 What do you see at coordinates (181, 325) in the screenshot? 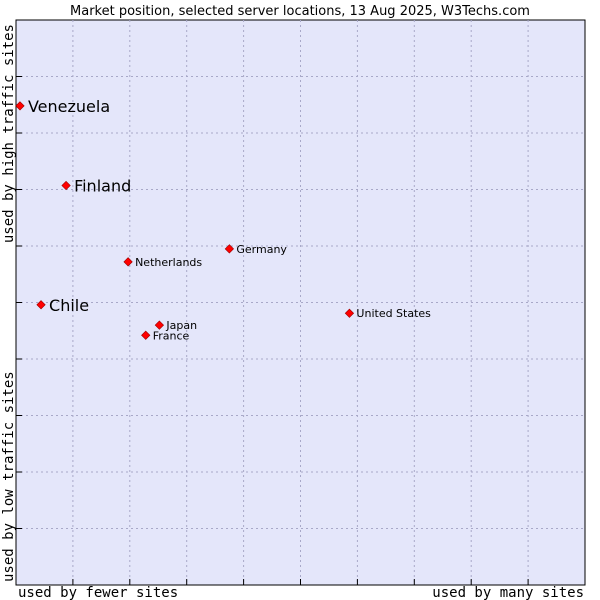
I see `point-label: Japan` at bounding box center [181, 325].